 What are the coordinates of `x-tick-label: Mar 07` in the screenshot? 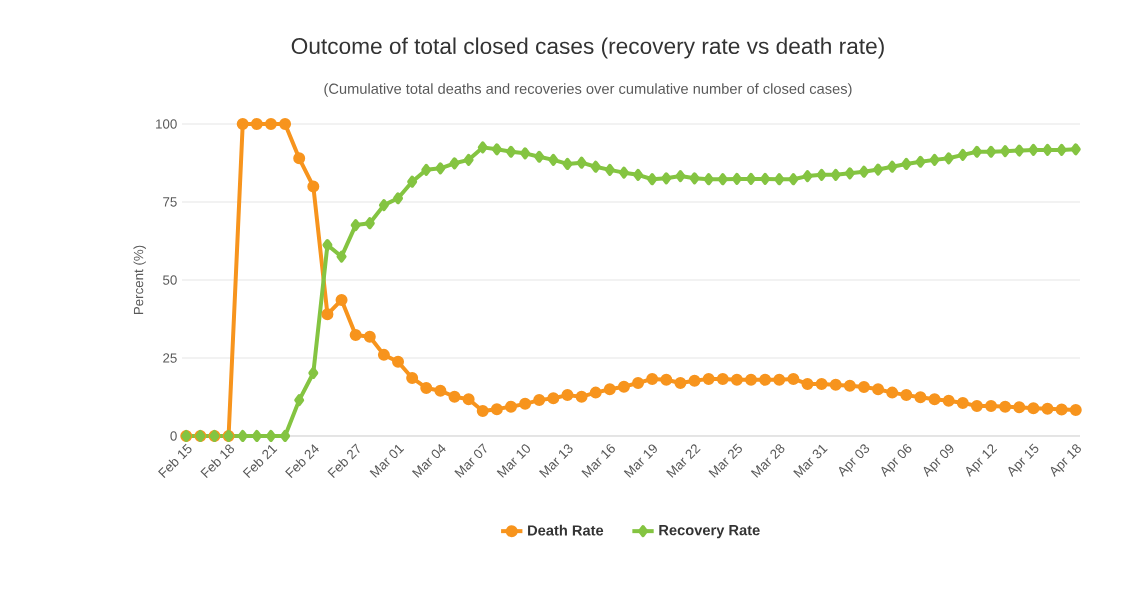 It's located at (470, 460).